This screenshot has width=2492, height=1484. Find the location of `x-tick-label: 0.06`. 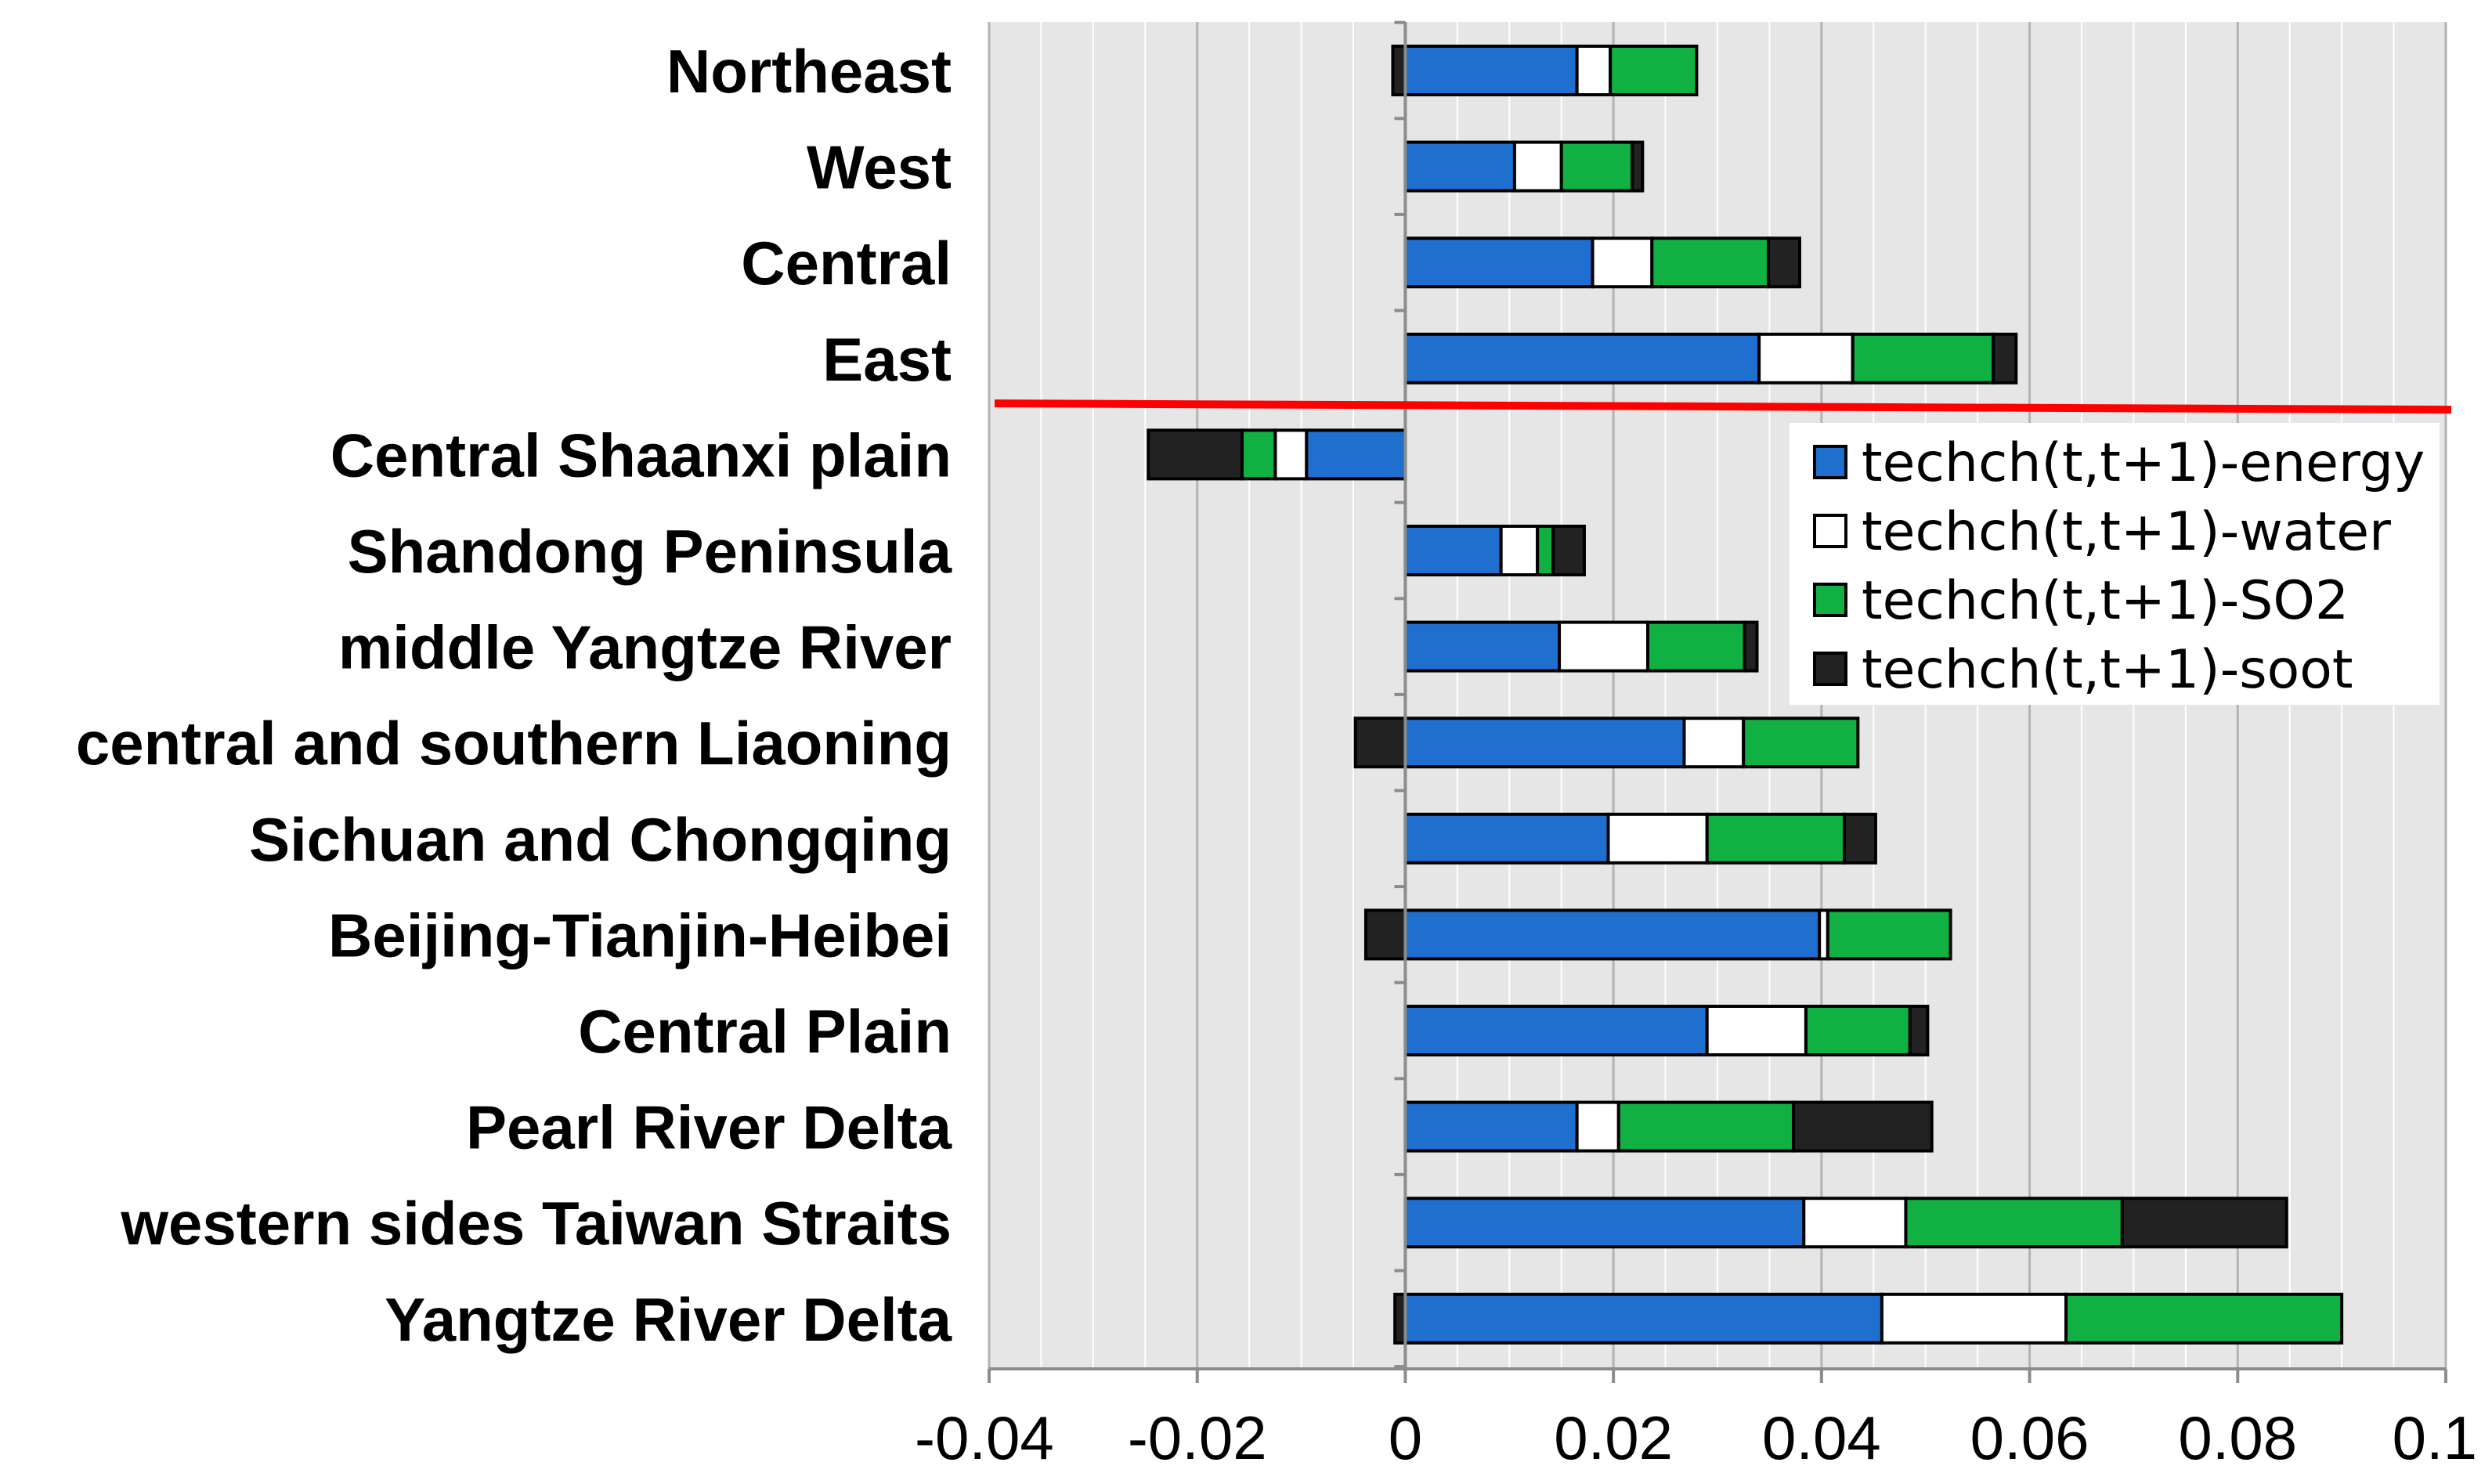

x-tick-label: 0.06 is located at coordinates (2030, 1437).